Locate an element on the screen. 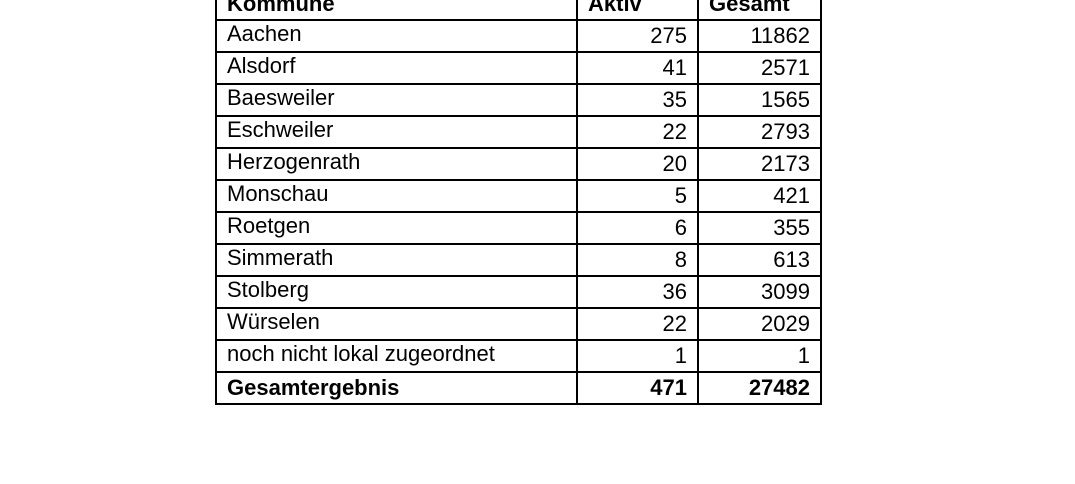  table-row: Herzogenrath 20 2173 is located at coordinates (518, 164).